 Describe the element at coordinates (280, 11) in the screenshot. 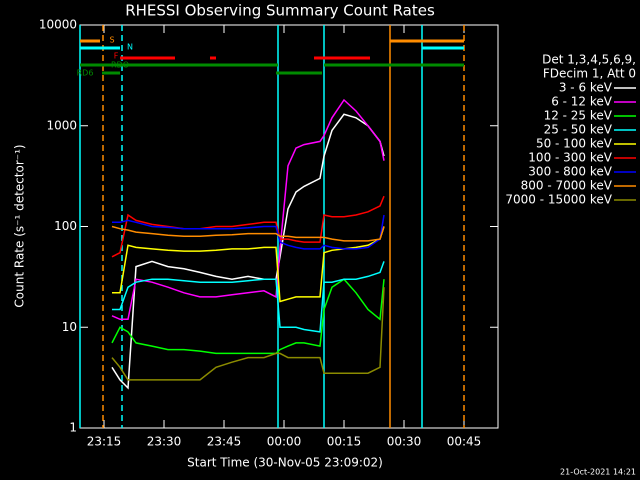

I see `chart-title: RHESSI Observing Summary Count Rates` at that location.